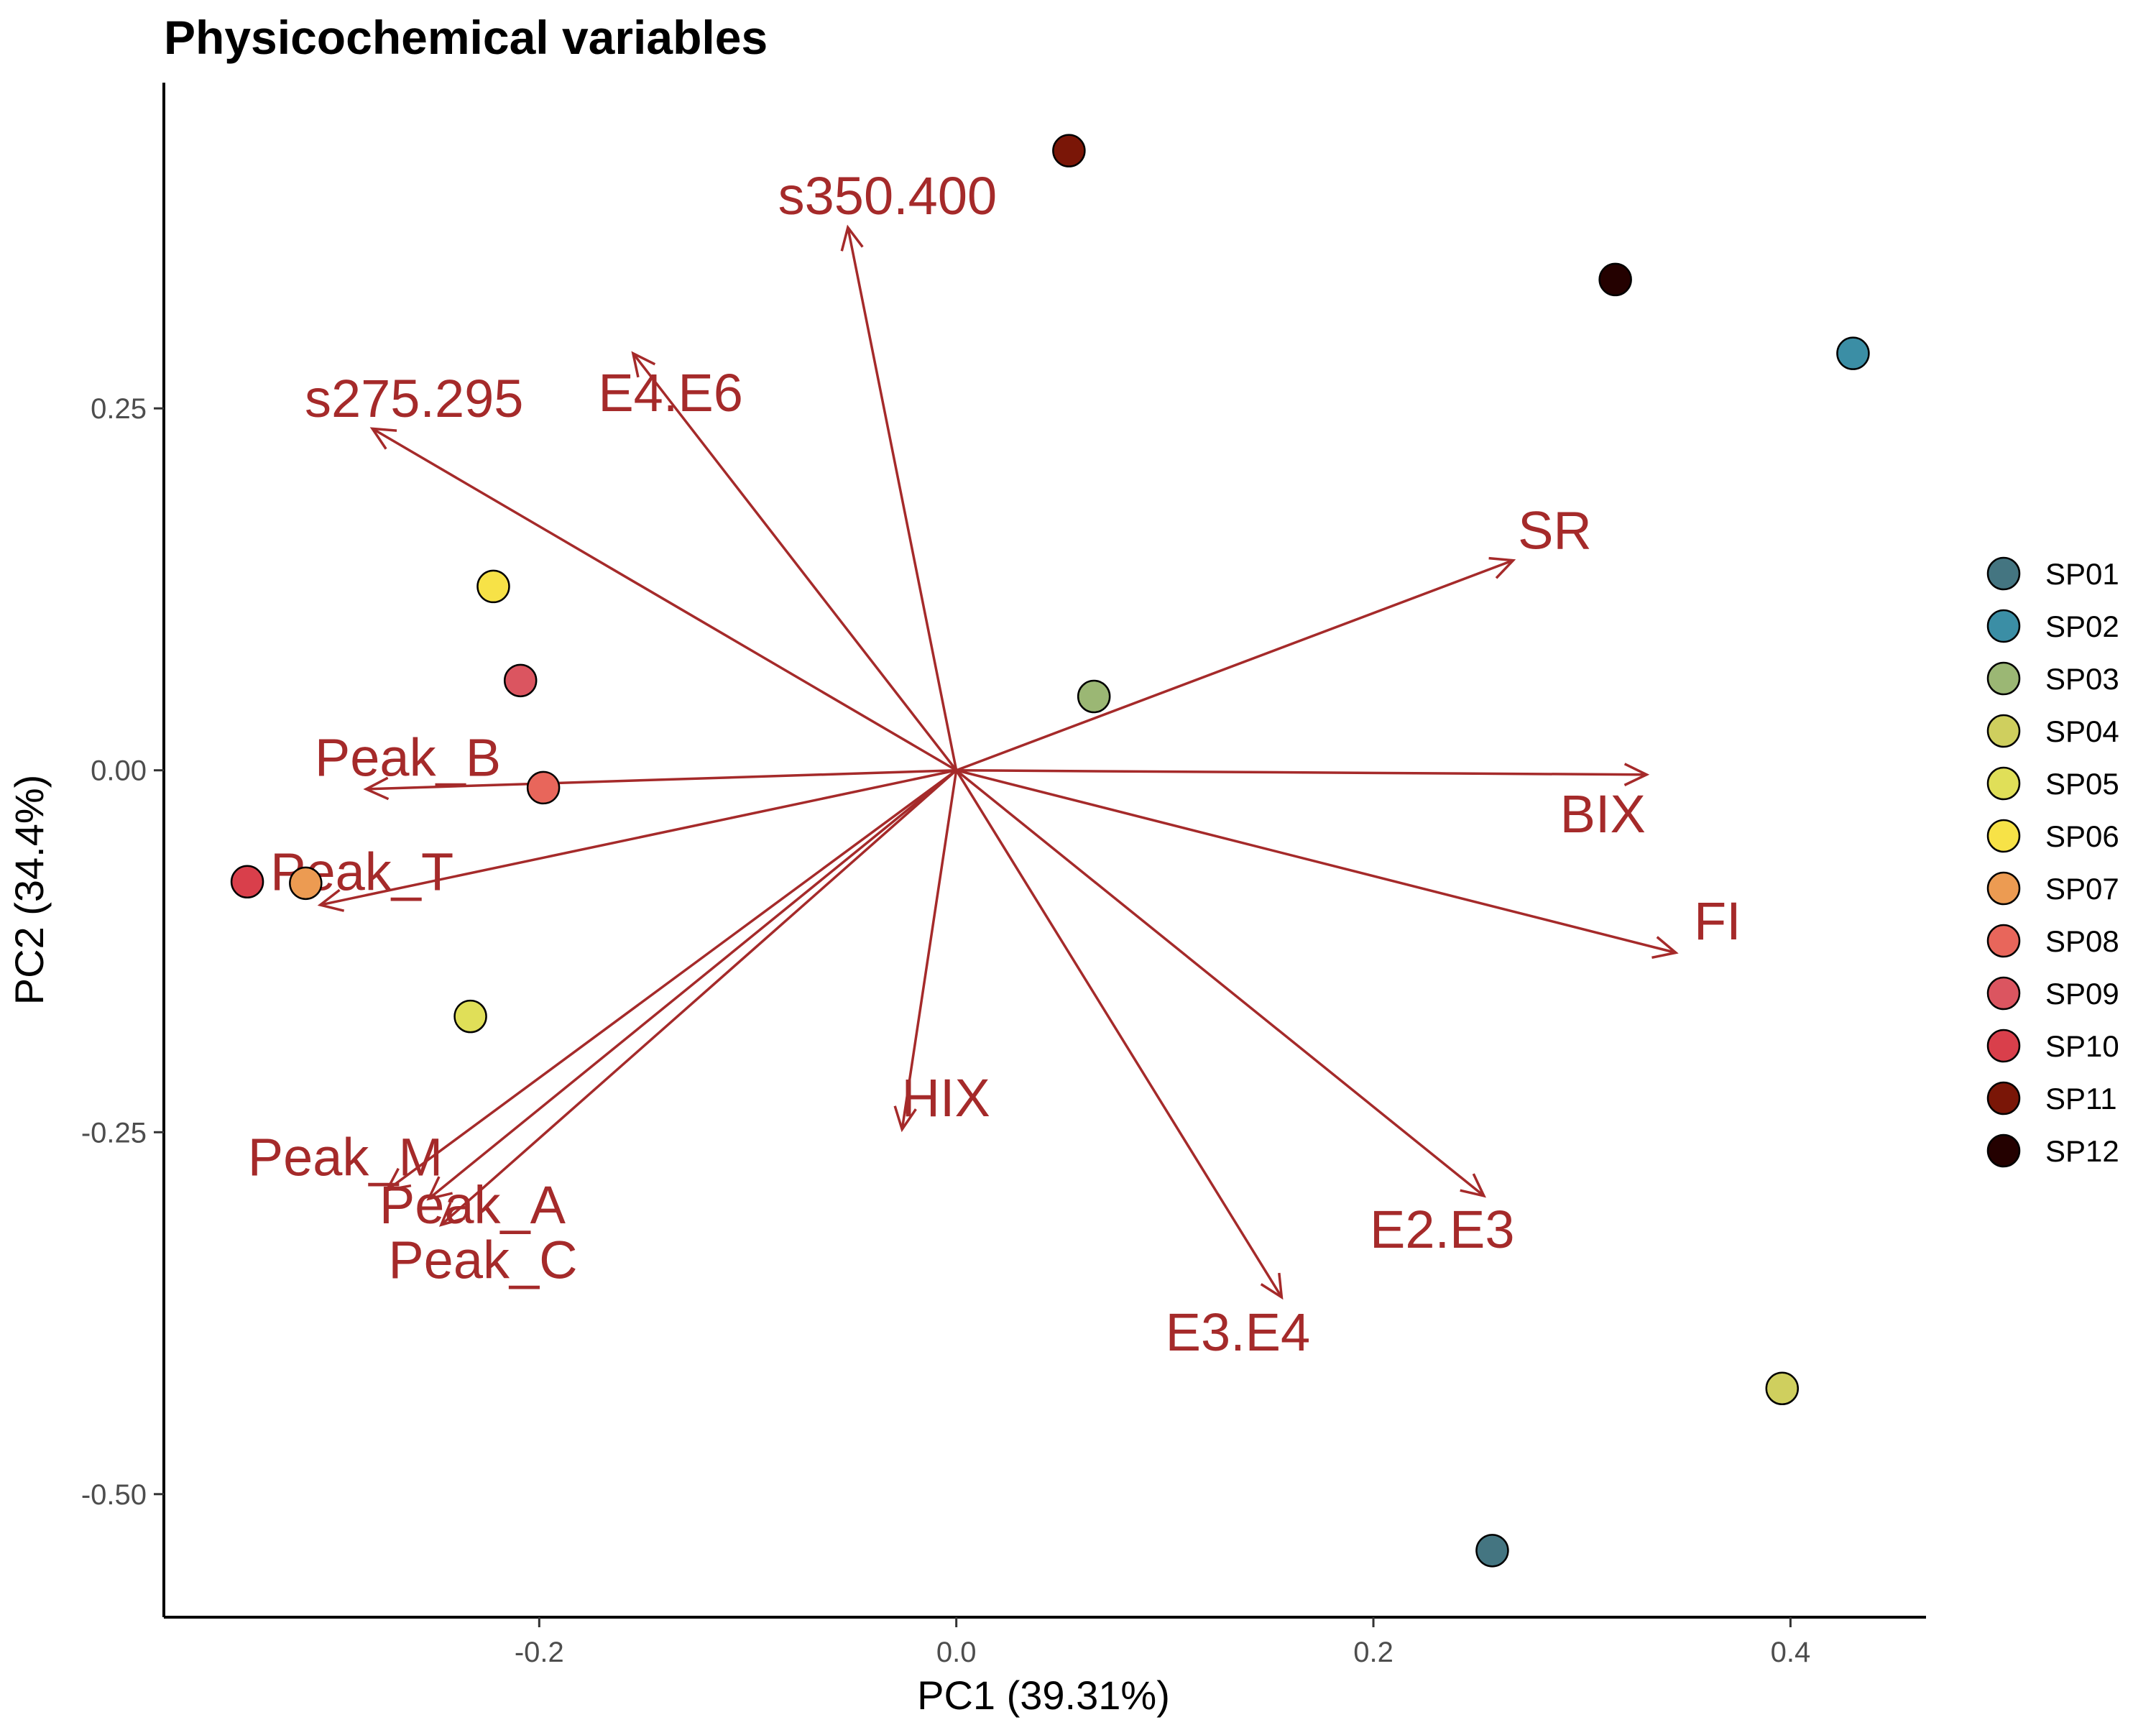 This screenshot has height=1725, width=2156. Describe the element at coordinates (2082, 731) in the screenshot. I see `legend-label: SP04` at that location.